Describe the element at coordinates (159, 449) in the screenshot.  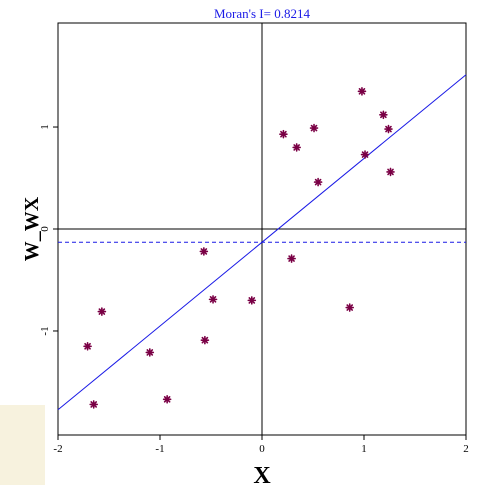
I see `x-tick-label: -1` at that location.